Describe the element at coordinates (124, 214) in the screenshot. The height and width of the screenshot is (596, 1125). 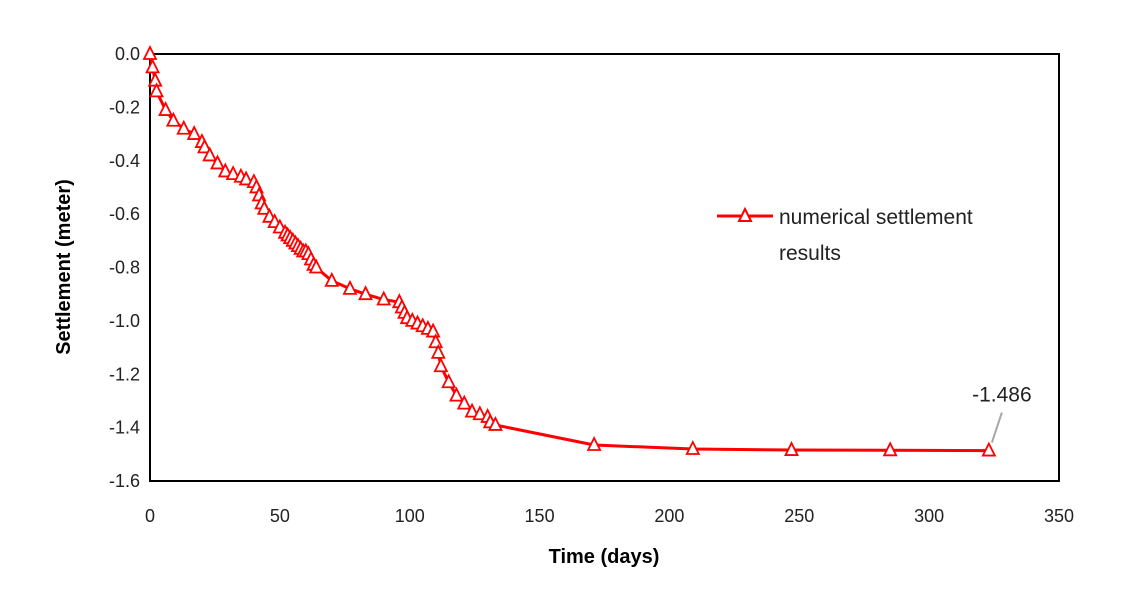
I see `y-tick-label: -0.6` at that location.